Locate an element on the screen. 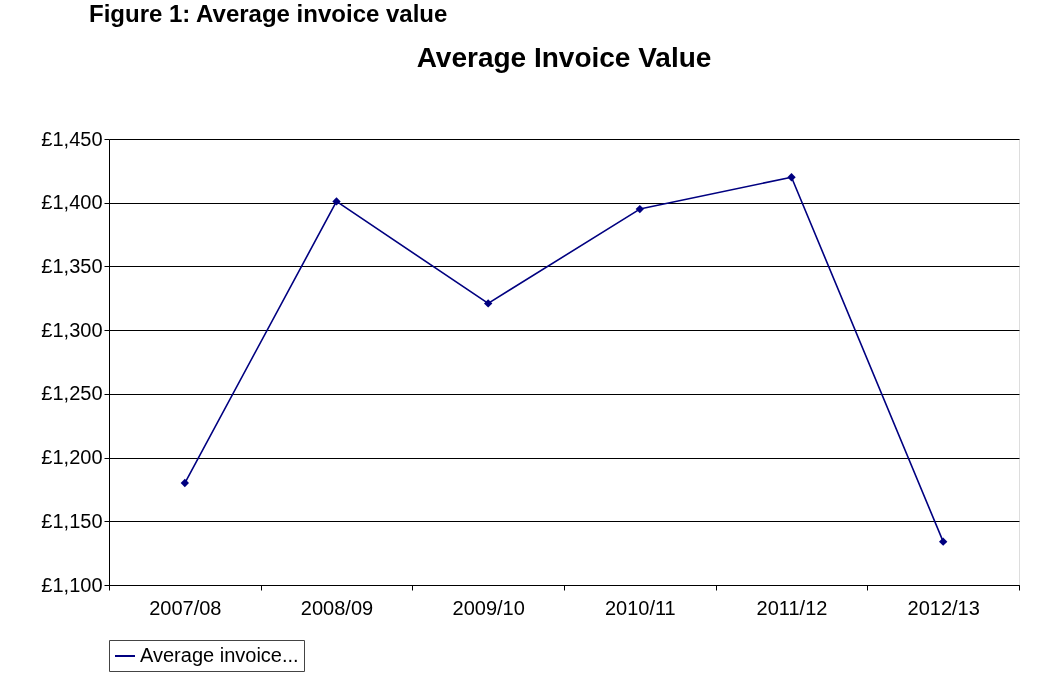 The image size is (1056, 700). y-tick-label: £1,350 is located at coordinates (72, 265).